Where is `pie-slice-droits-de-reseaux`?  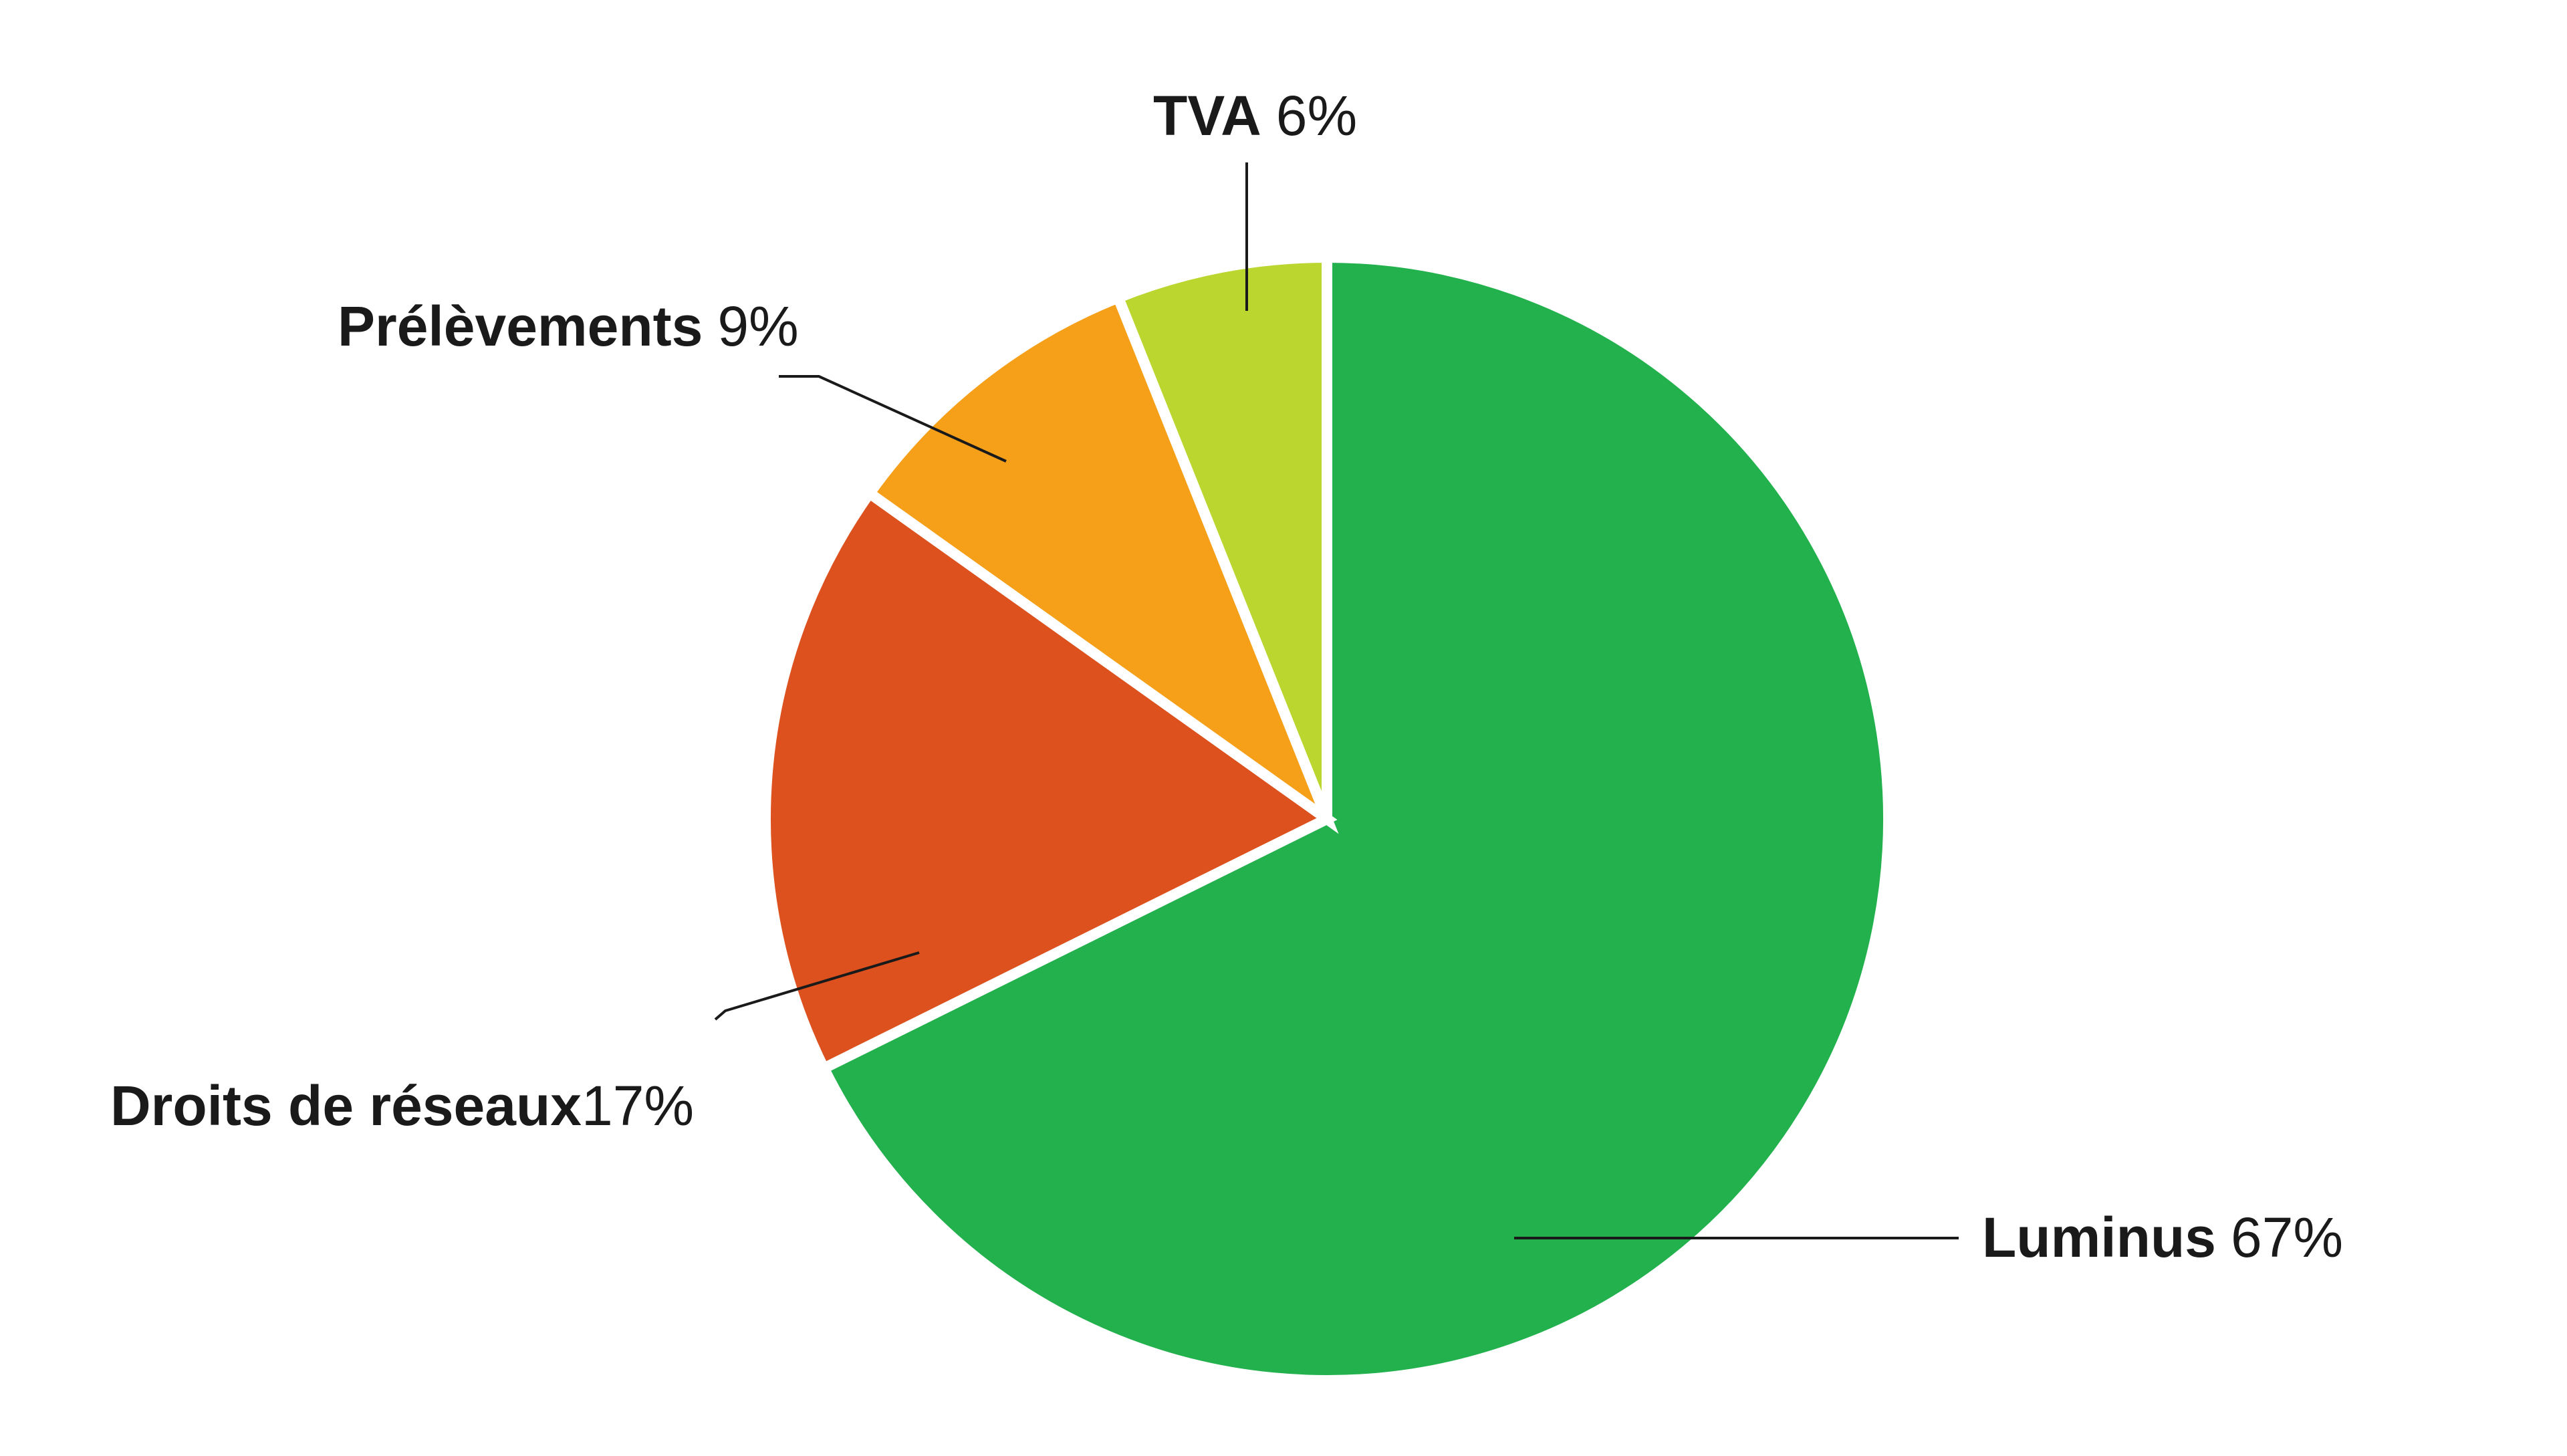
pie-slice-droits-de-reseaux is located at coordinates (1049, 780).